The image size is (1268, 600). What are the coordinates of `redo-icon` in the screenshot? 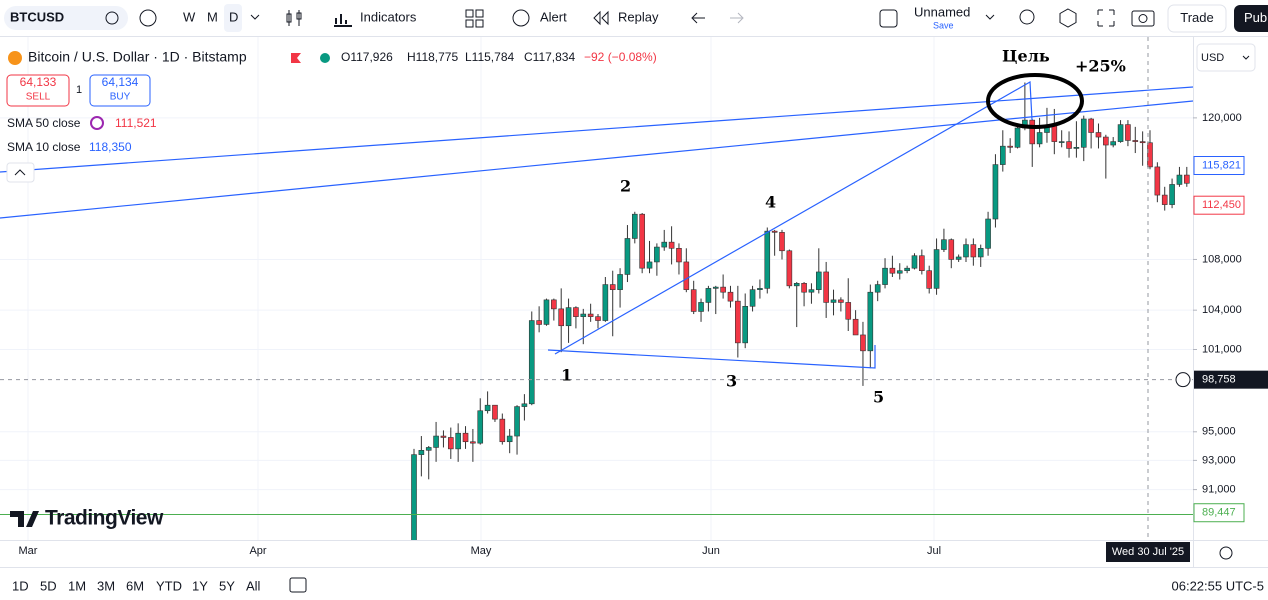 It's located at (737, 18).